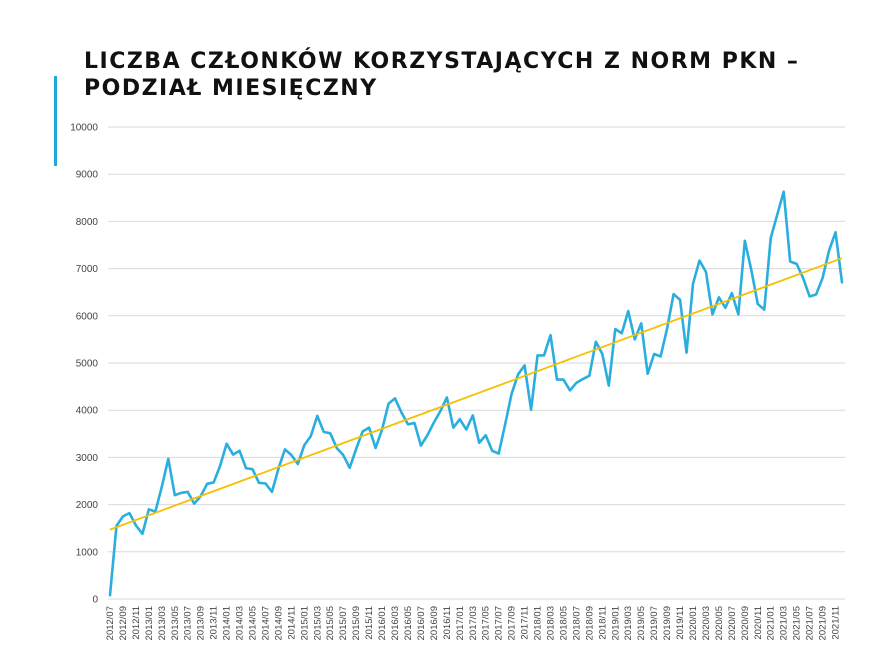 The image size is (887, 662). What do you see at coordinates (719, 623) in the screenshot?
I see `x-tick-label: 2020/05` at bounding box center [719, 623].